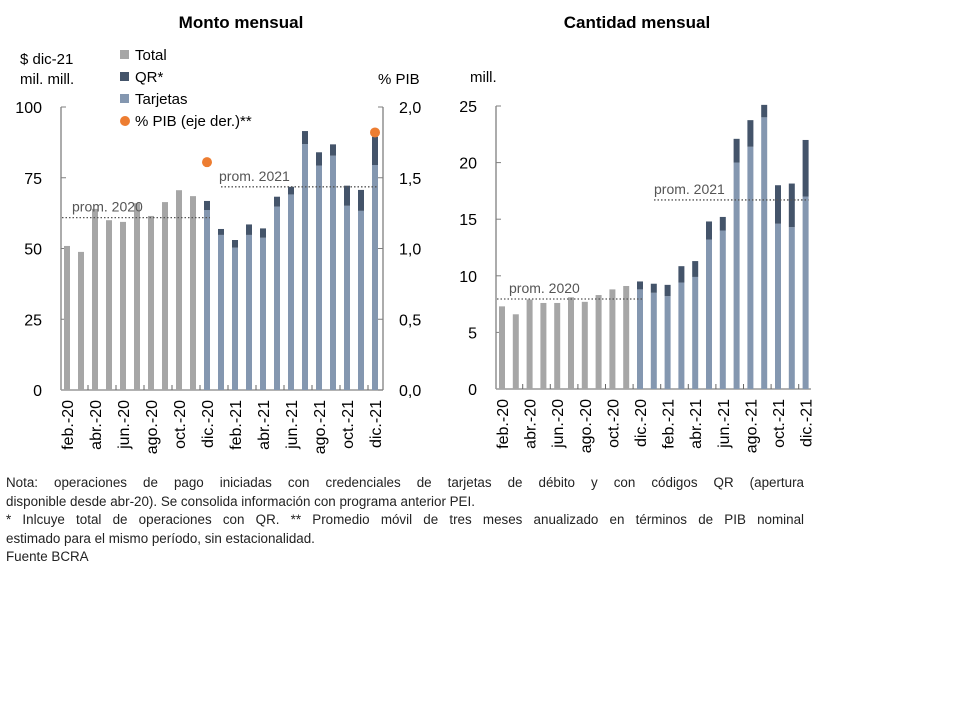 The image size is (960, 720). Describe the element at coordinates (124, 76) in the screenshot. I see `legend-marker-qr` at that location.